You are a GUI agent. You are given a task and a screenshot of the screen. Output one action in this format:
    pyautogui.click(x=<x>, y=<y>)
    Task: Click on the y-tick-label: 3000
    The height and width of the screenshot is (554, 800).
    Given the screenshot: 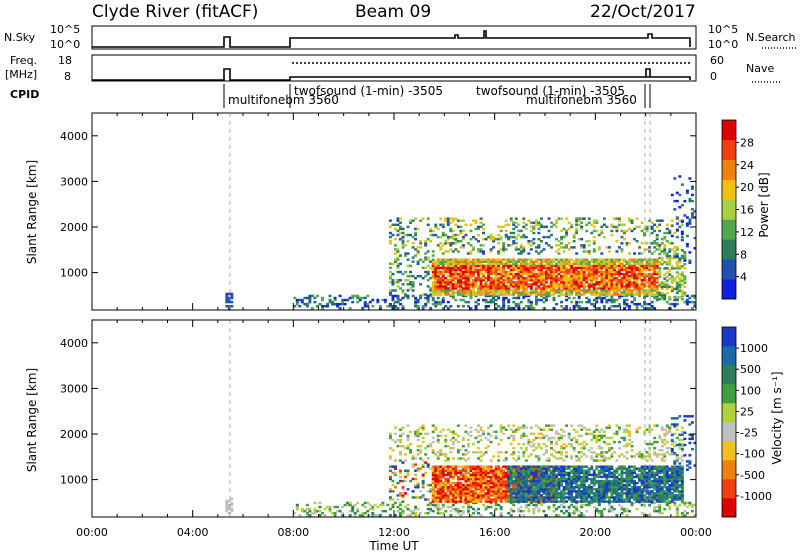 What is the action you would take?
    pyautogui.click(x=74, y=181)
    